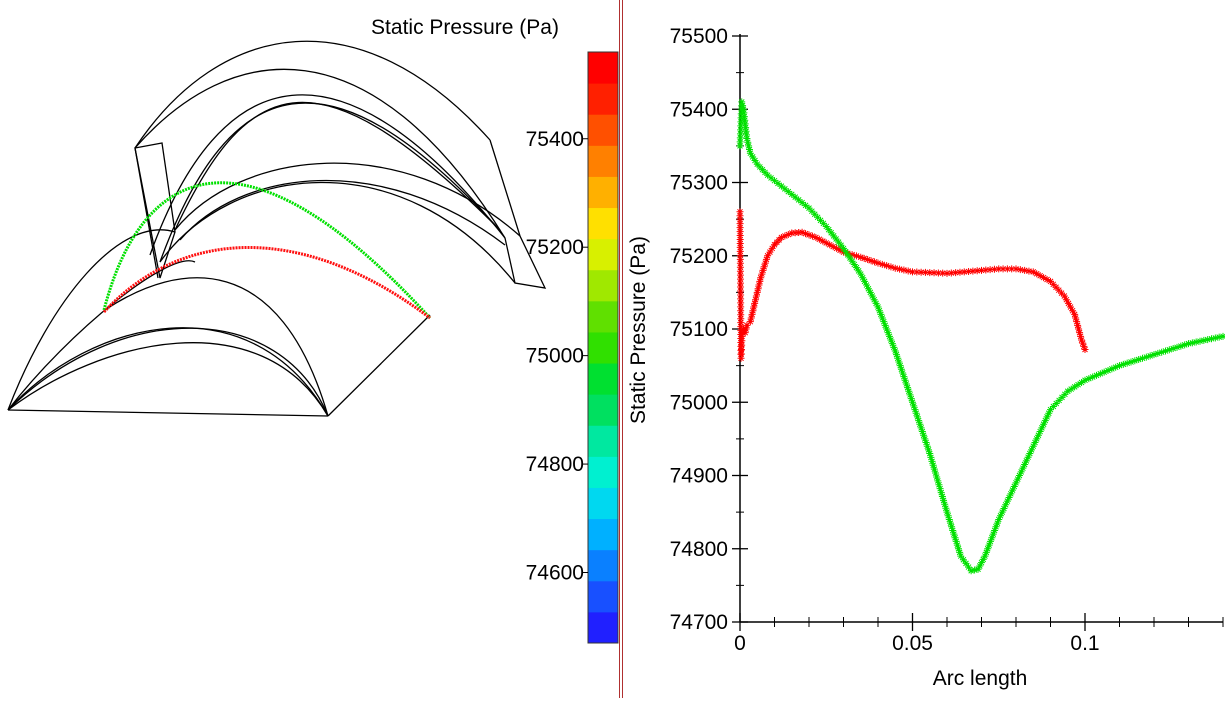 The image size is (1225, 703). Describe the element at coordinates (555, 573) in the screenshot. I see `colorbar-tick-label: 74600` at that location.